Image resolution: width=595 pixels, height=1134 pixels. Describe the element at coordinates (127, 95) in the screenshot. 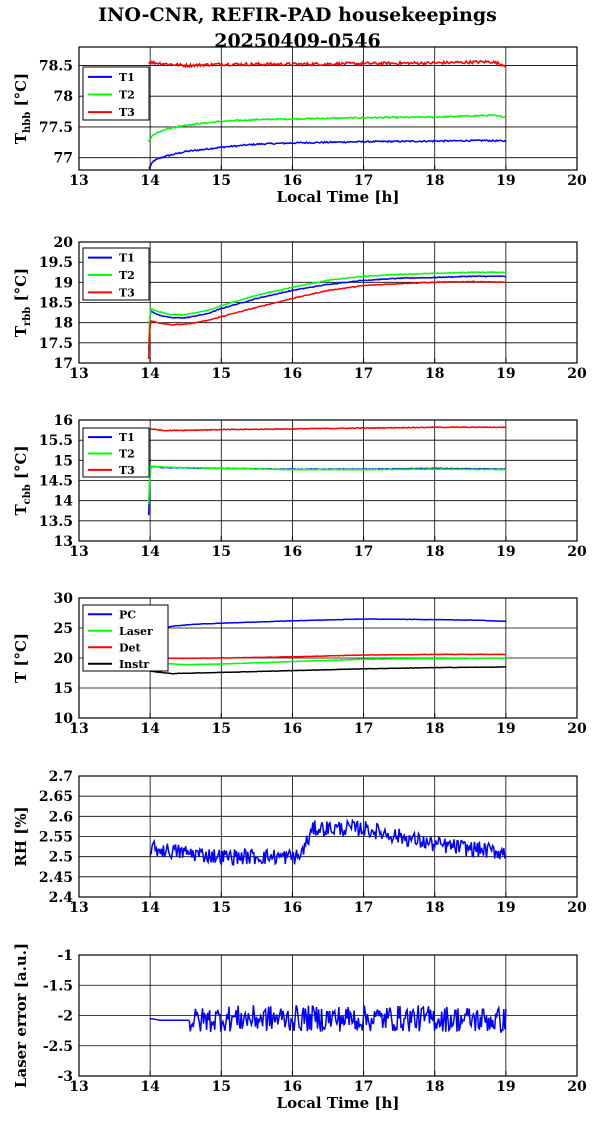

I see `legend-label: T2` at that location.